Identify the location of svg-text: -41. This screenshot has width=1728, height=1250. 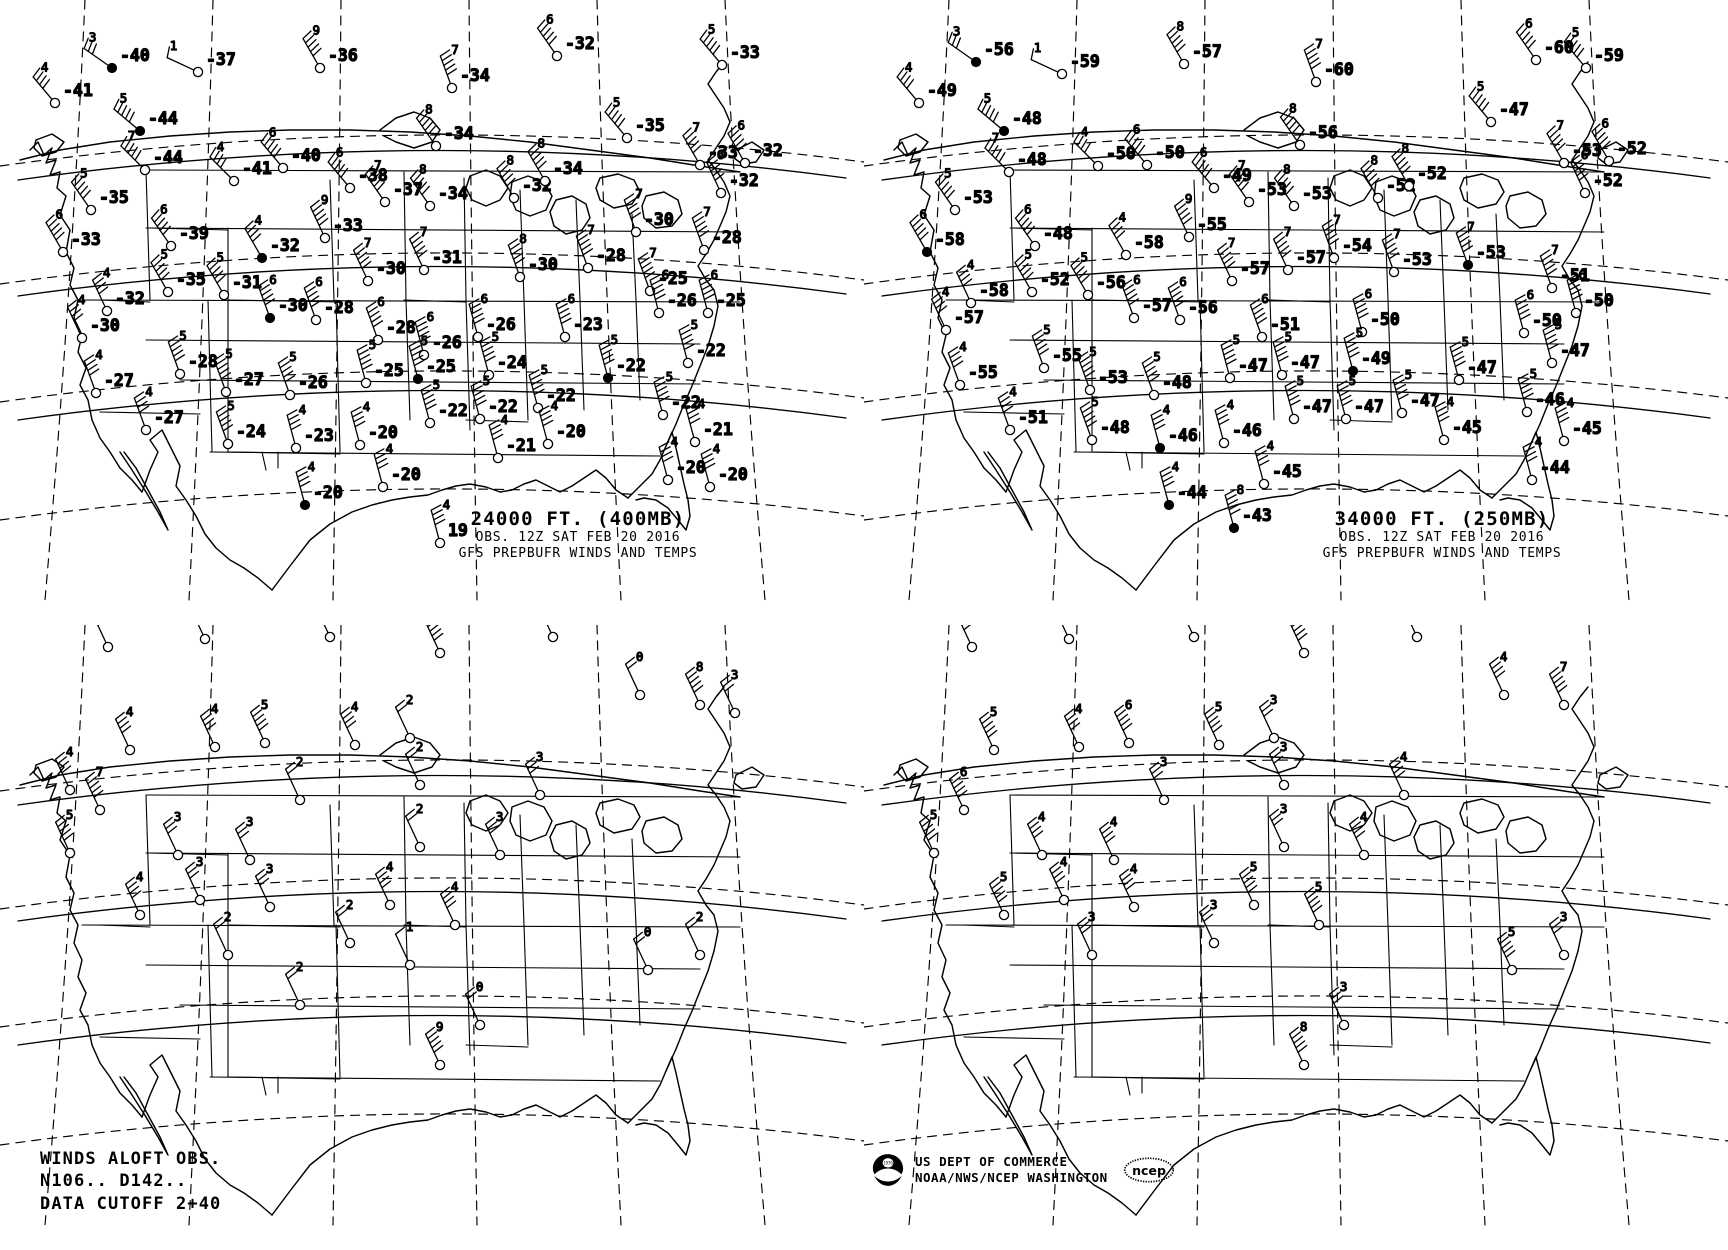
(257, 168).